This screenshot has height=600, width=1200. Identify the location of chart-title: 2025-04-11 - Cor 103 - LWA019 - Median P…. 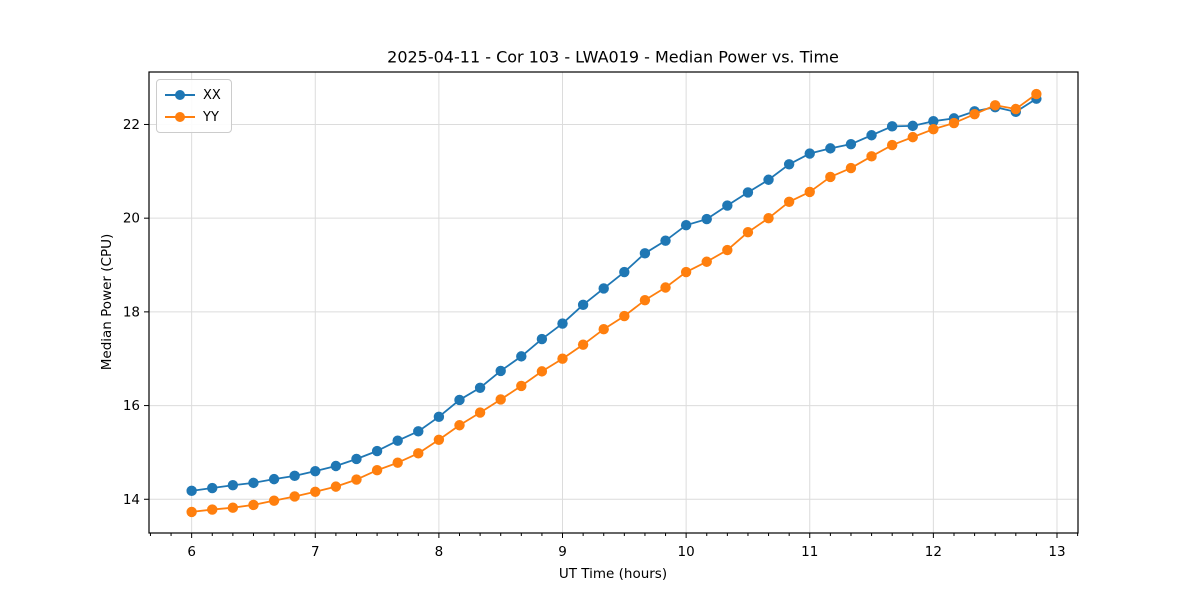
(613, 57).